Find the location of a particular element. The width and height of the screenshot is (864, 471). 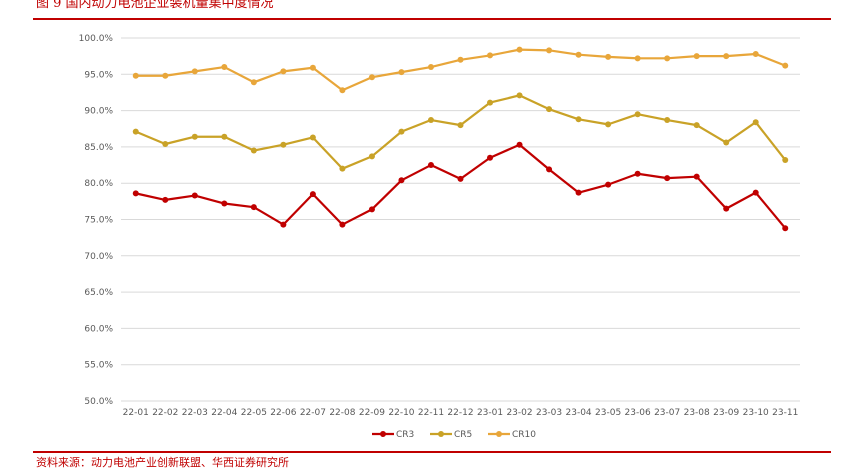

series-cr5 is located at coordinates (460, 132).